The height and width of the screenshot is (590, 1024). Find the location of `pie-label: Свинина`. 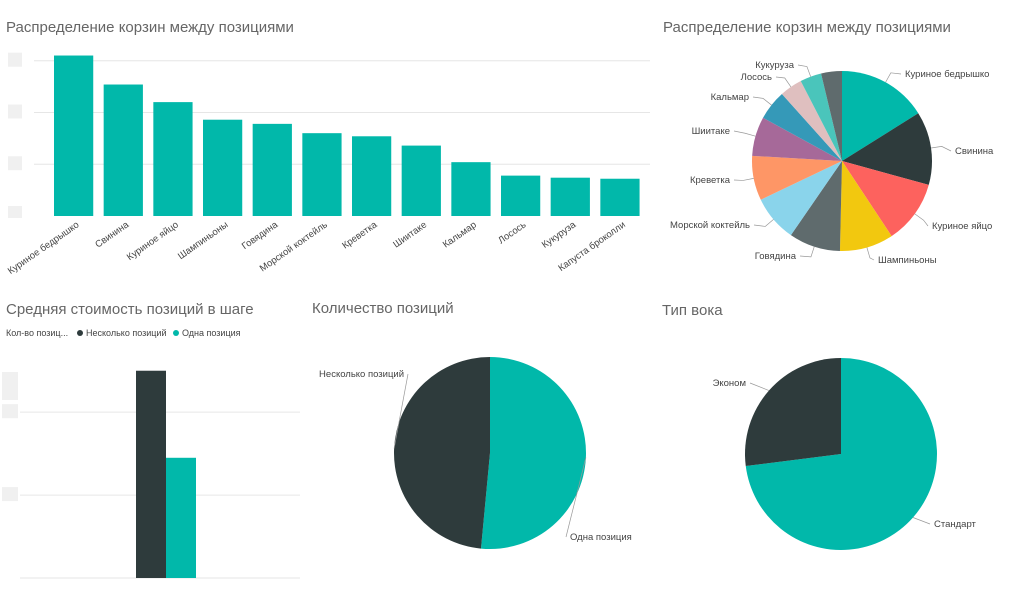

pie-label: Свинина is located at coordinates (974, 151).